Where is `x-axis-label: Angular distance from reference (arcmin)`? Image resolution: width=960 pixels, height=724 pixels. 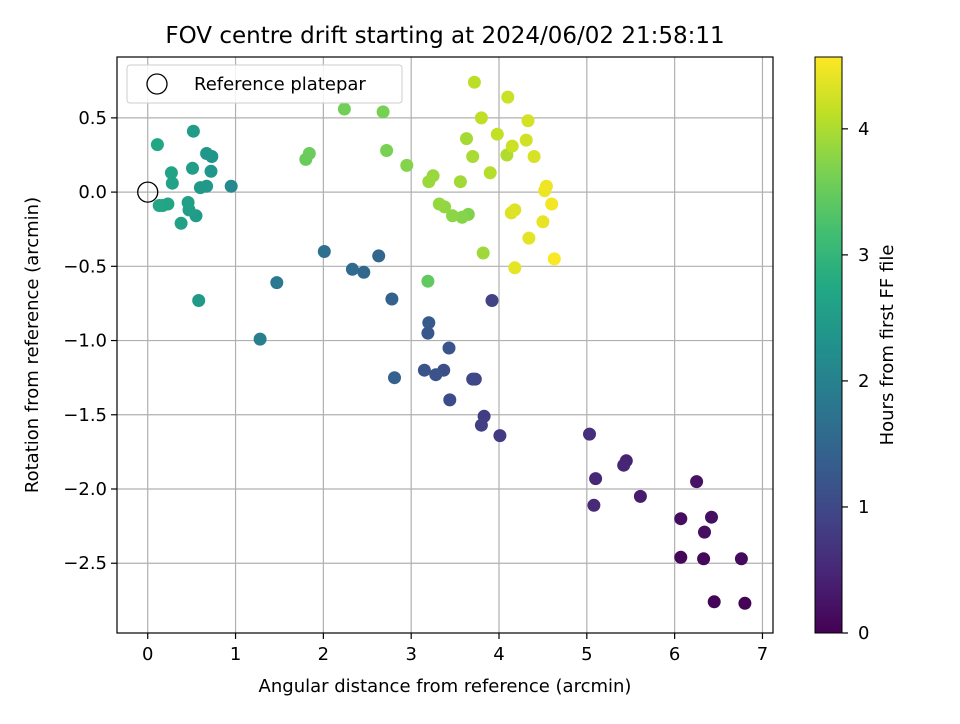 x-axis-label: Angular distance from reference (arcmin) is located at coordinates (445, 686).